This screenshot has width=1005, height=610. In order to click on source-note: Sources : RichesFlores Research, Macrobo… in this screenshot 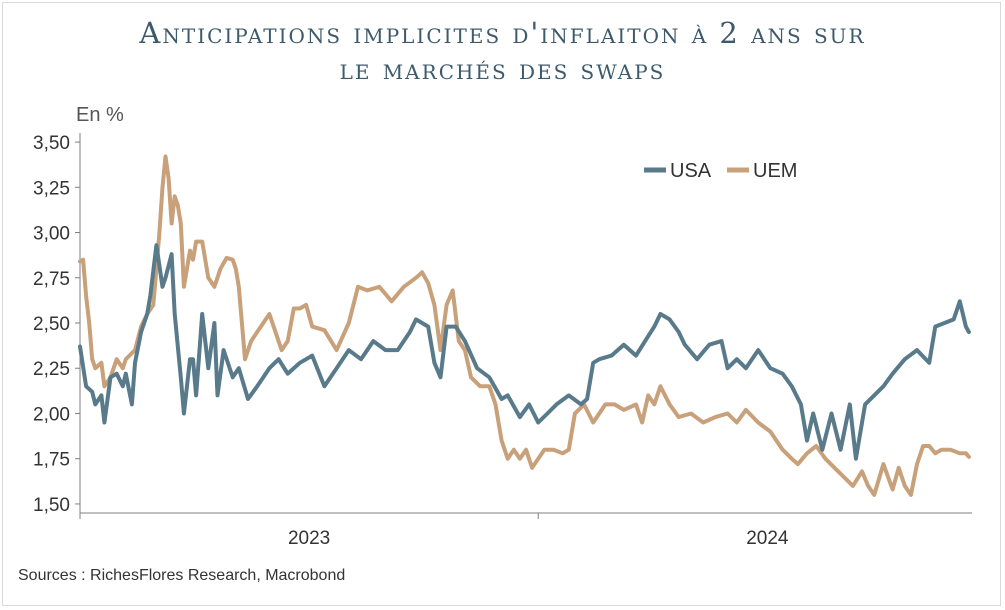, I will do `click(182, 575)`.